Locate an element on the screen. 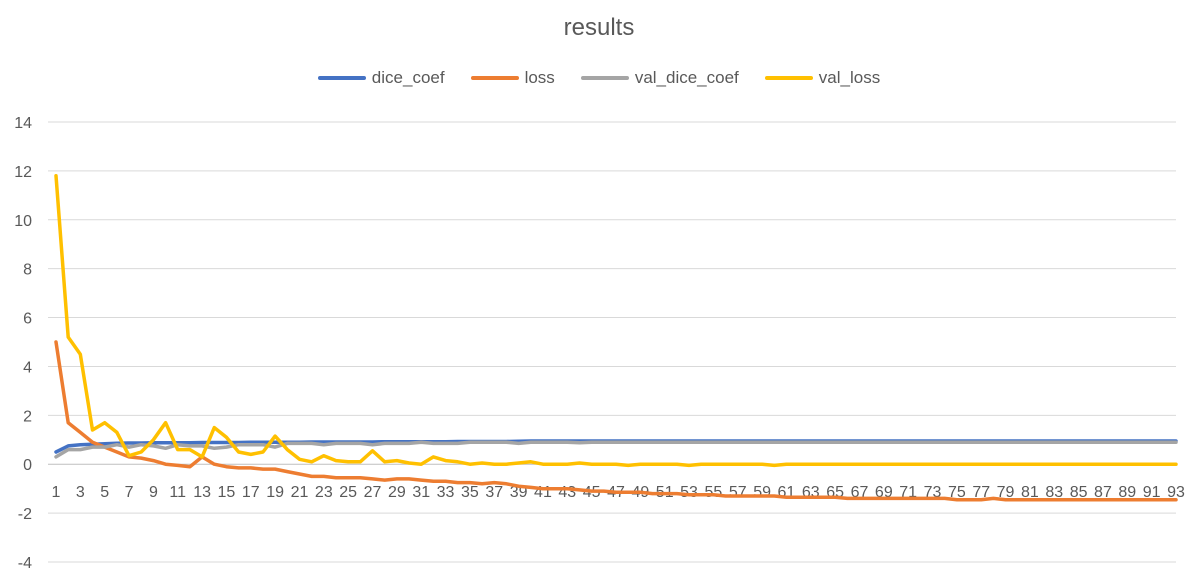 The image size is (1198, 582). x-tick-label: 85 is located at coordinates (1079, 492).